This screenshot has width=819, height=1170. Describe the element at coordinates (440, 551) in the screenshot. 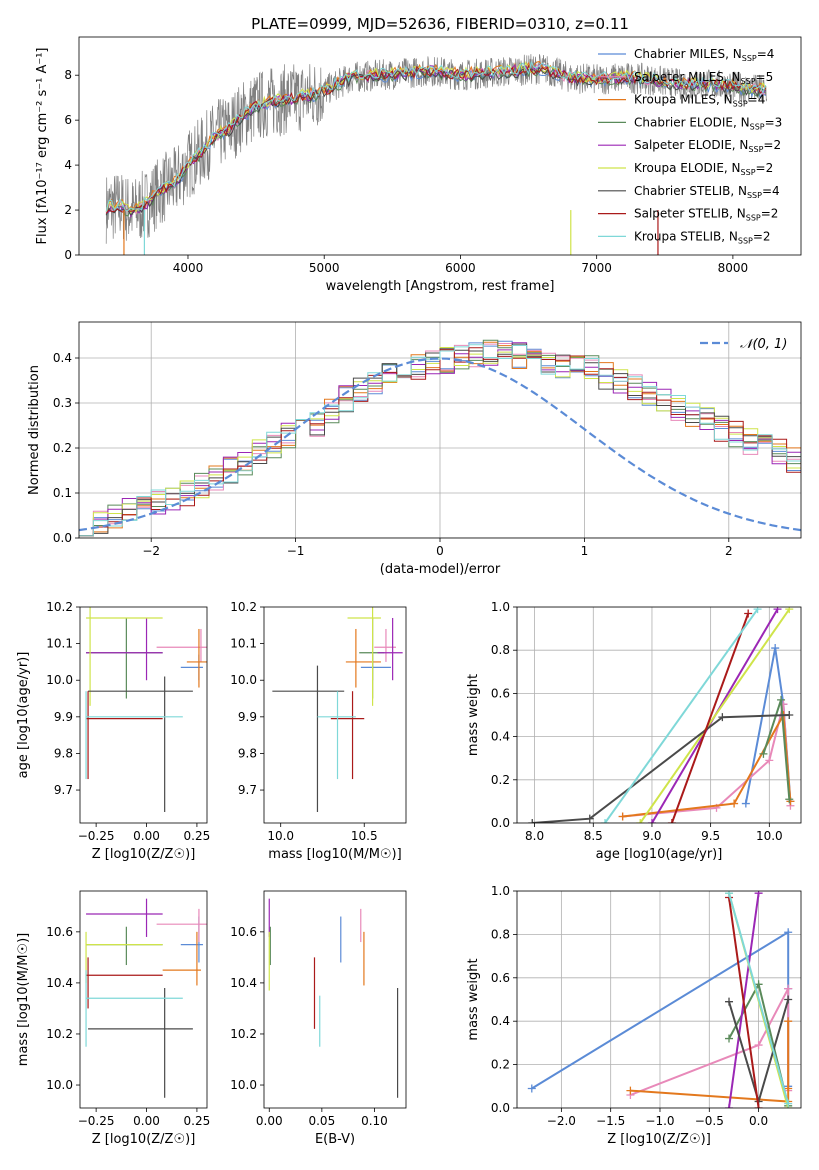

I see `x-tick-label: 0` at that location.